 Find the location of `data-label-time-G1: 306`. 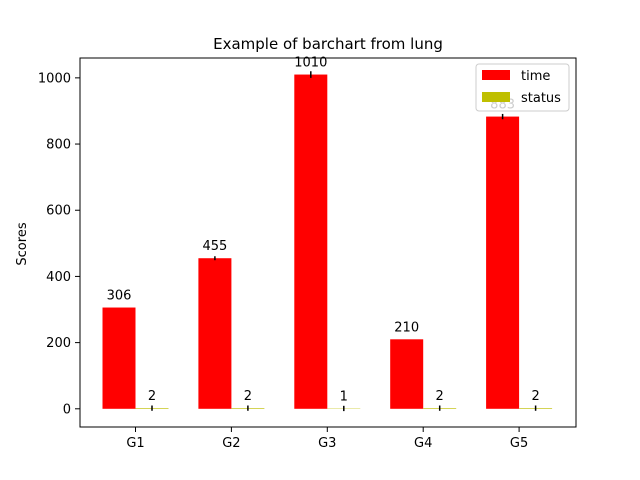

data-label-time-G1: 306 is located at coordinates (119, 296).